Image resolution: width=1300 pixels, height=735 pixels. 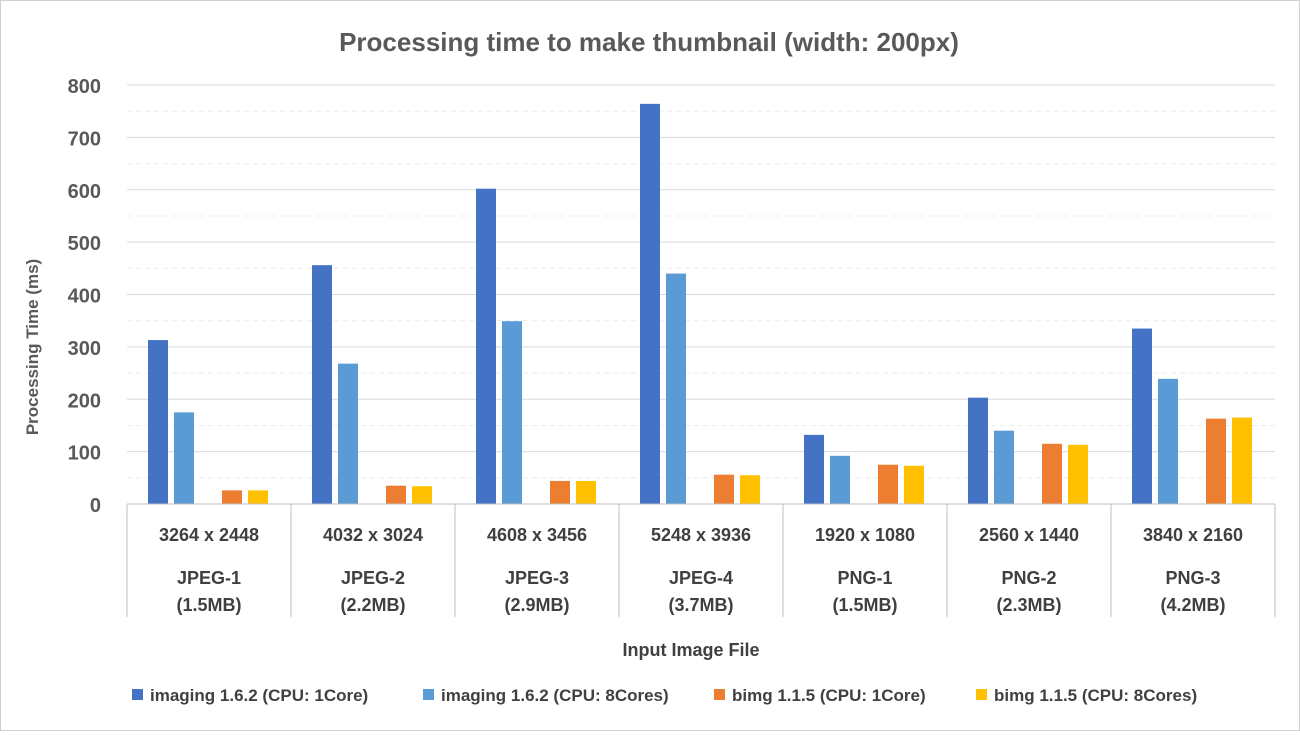 I want to click on category-resolution-label: 5248 x 3936, so click(x=701, y=535).